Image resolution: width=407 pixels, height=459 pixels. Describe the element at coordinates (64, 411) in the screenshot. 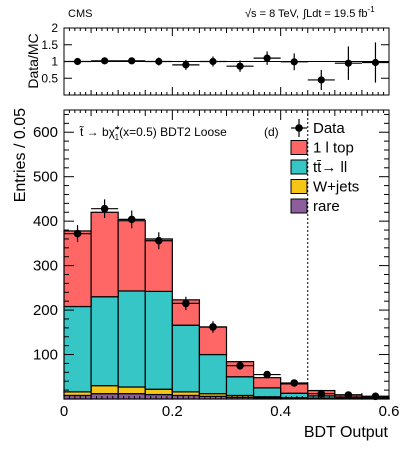

I see `main-x-tick-label: 0` at that location.